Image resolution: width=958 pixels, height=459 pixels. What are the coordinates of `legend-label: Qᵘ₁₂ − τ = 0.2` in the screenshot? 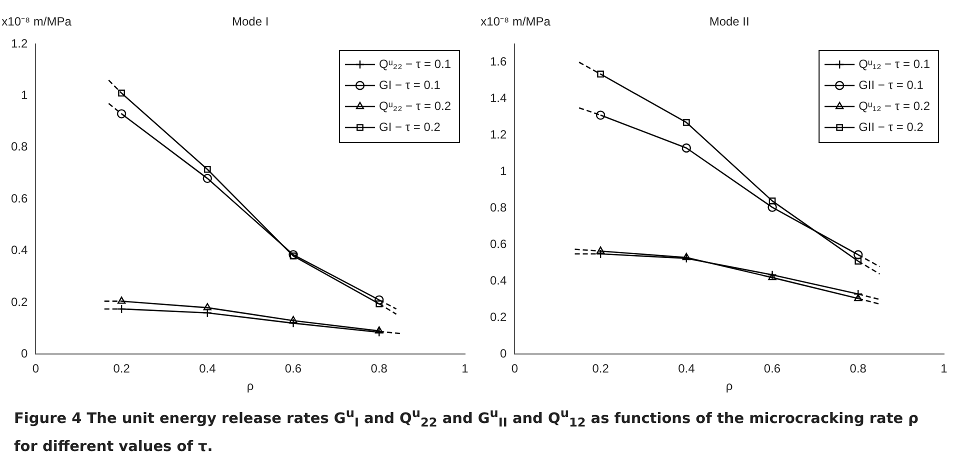 It's located at (894, 105).